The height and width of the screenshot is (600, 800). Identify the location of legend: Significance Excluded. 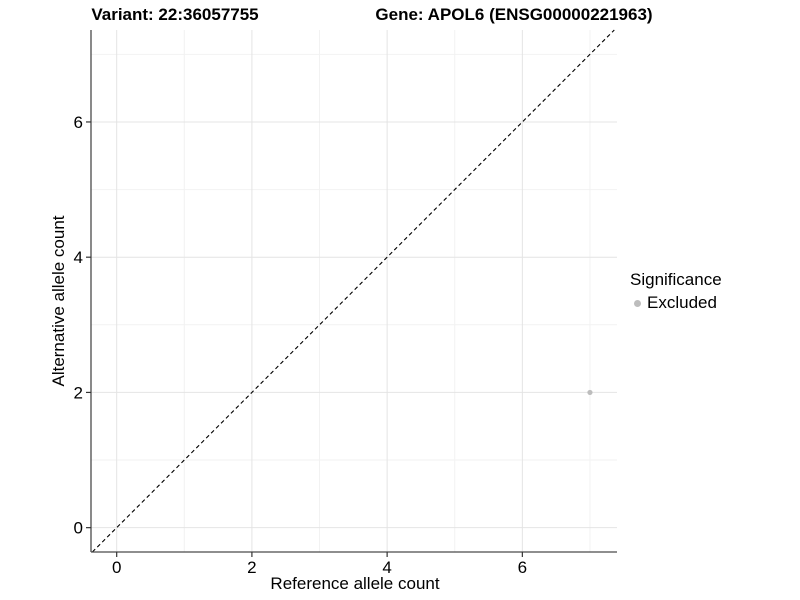
(676, 291).